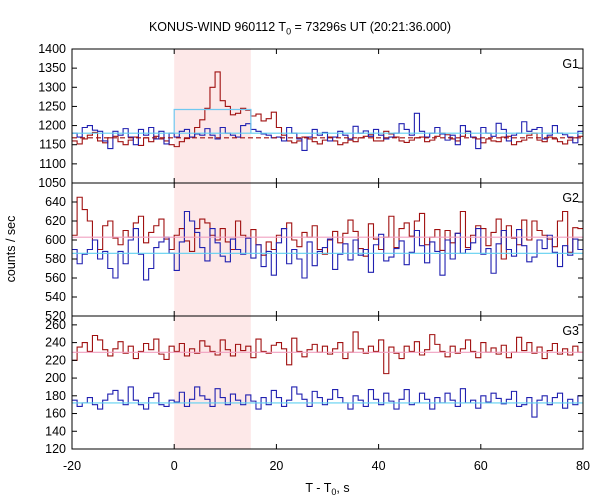  I want to click on g3-ytick-label: 180, so click(55, 396).